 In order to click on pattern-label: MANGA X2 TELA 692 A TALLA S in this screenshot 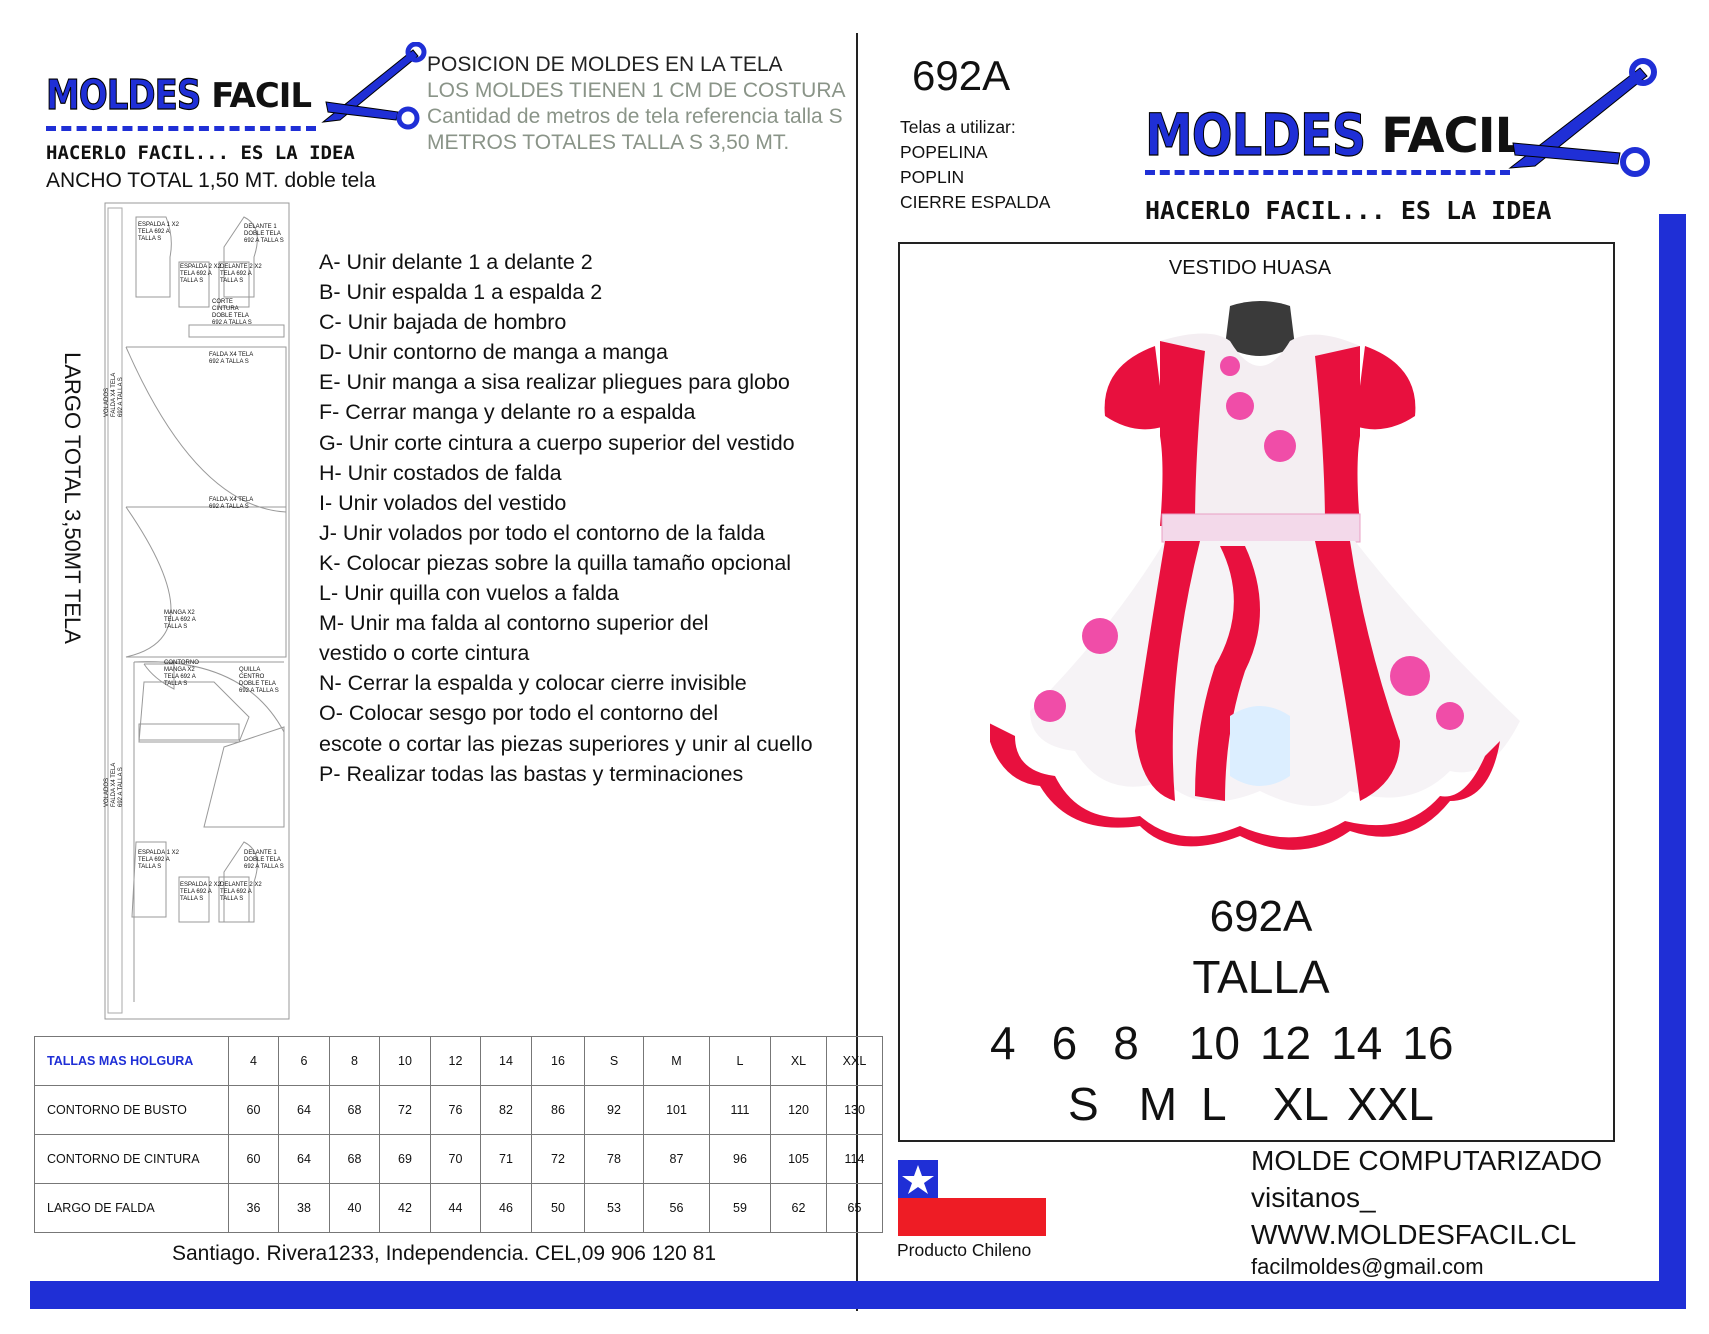, I will do `click(180, 620)`.